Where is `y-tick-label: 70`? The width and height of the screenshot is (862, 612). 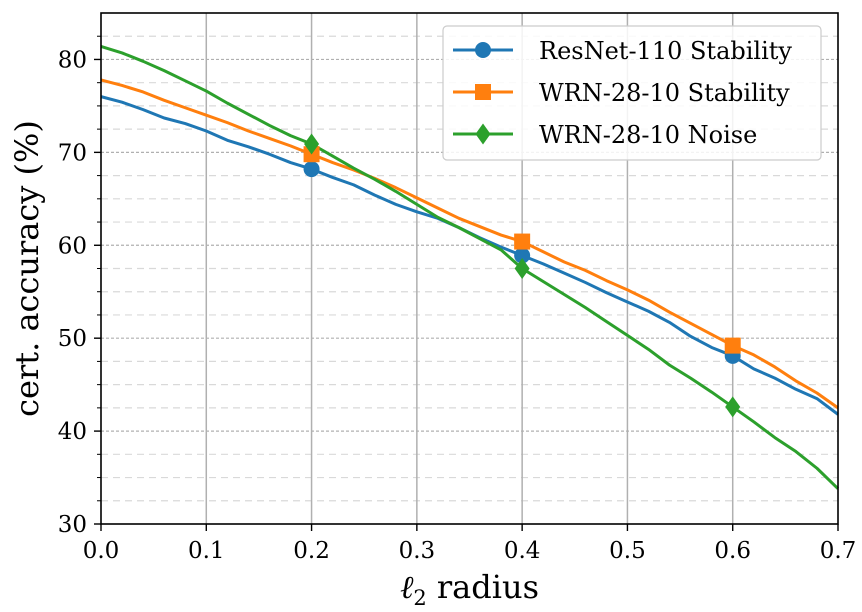
y-tick-label: 70 is located at coordinates (72, 153).